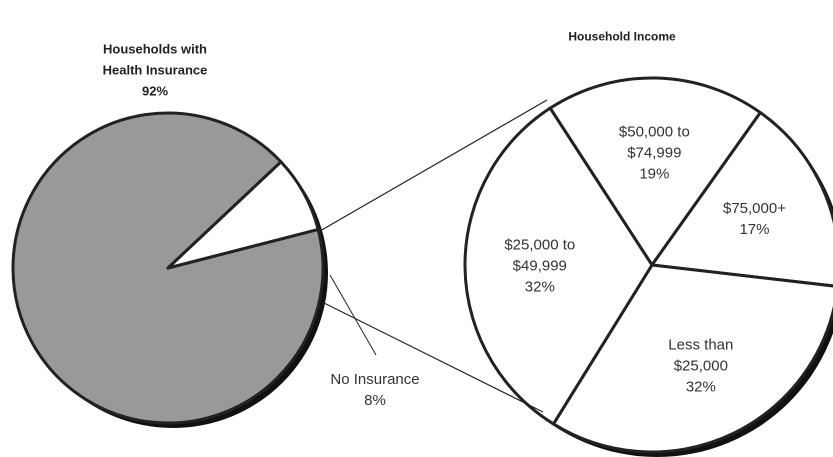 This screenshot has width=833, height=457. I want to click on slice-label: $25,000 to $49,999 32%, so click(540, 266).